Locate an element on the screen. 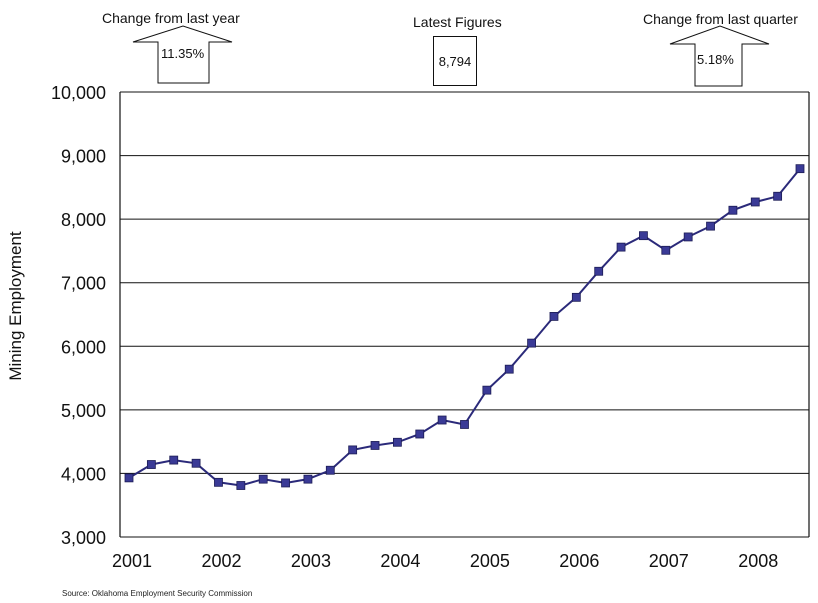 Image resolution: width=818 pixels, height=603 pixels. y-tick-label: 10,000 is located at coordinates (78, 93).